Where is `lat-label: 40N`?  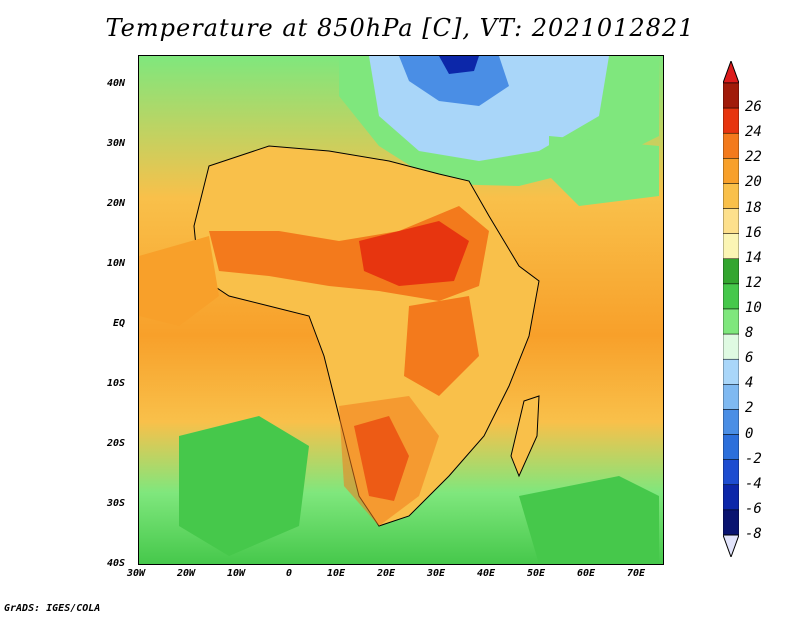
lat-label: 40N is located at coordinates (116, 83).